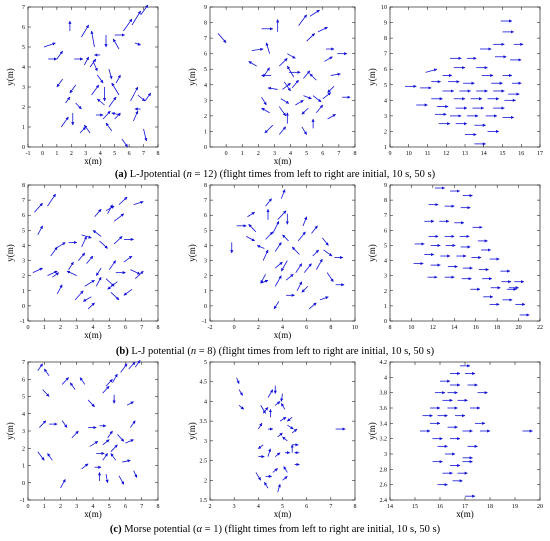 This screenshot has width=550, height=541. I want to click on plot-5-xlabel: x(m), so click(283, 335).